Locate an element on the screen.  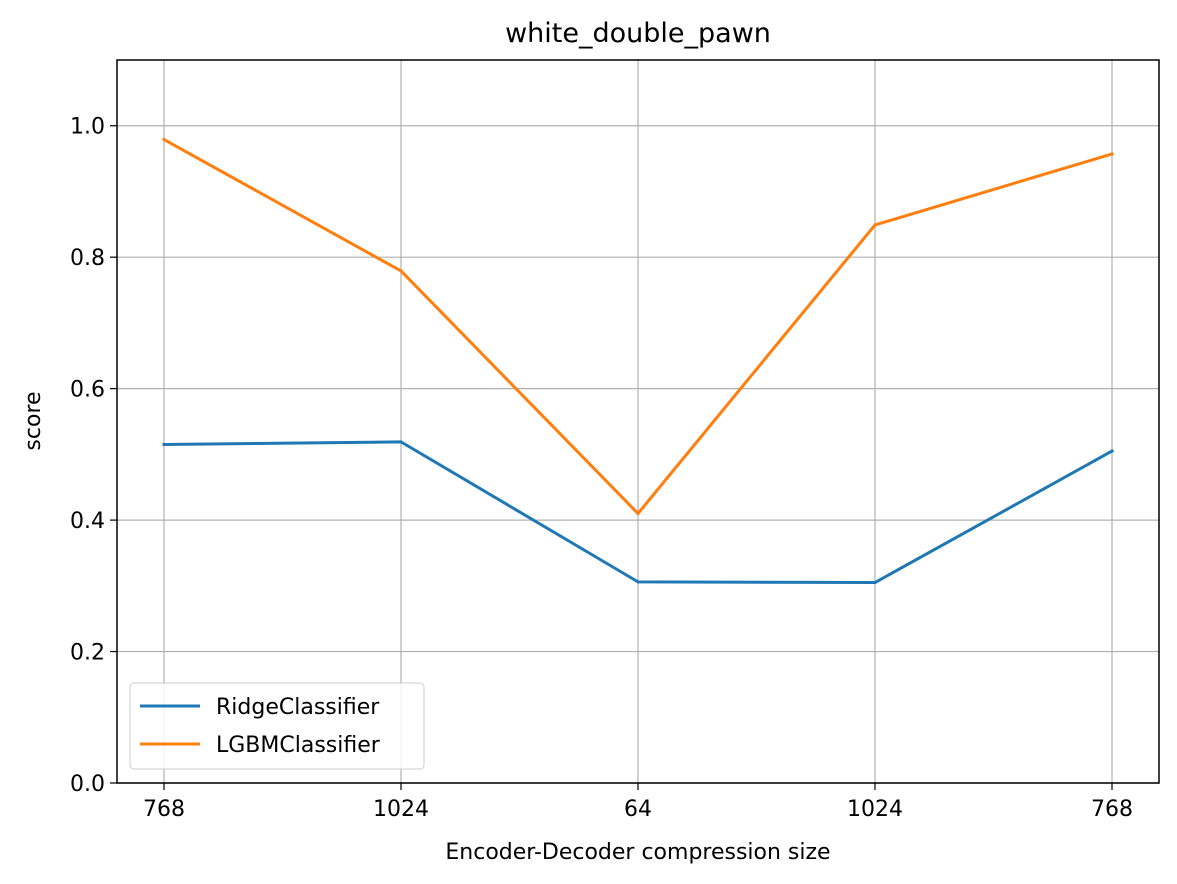
chart-title: white_double_pawn is located at coordinates (638, 33).